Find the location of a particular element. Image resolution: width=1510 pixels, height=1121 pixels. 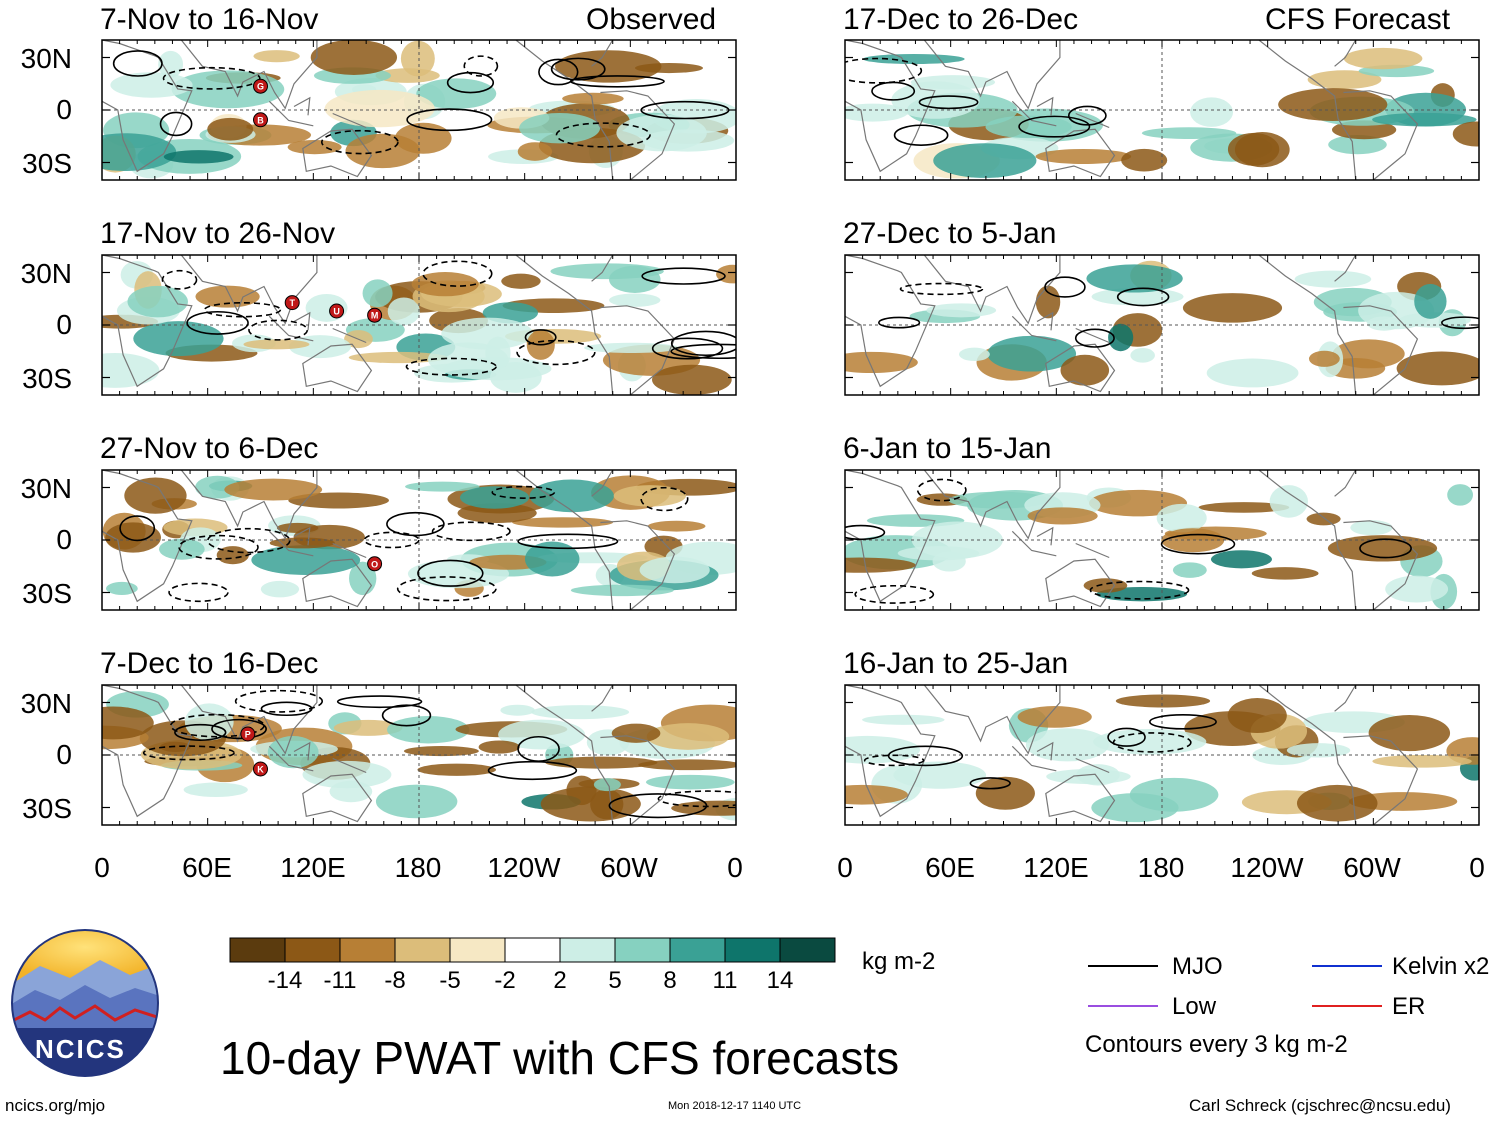

storm-marker: T is located at coordinates (292, 303).